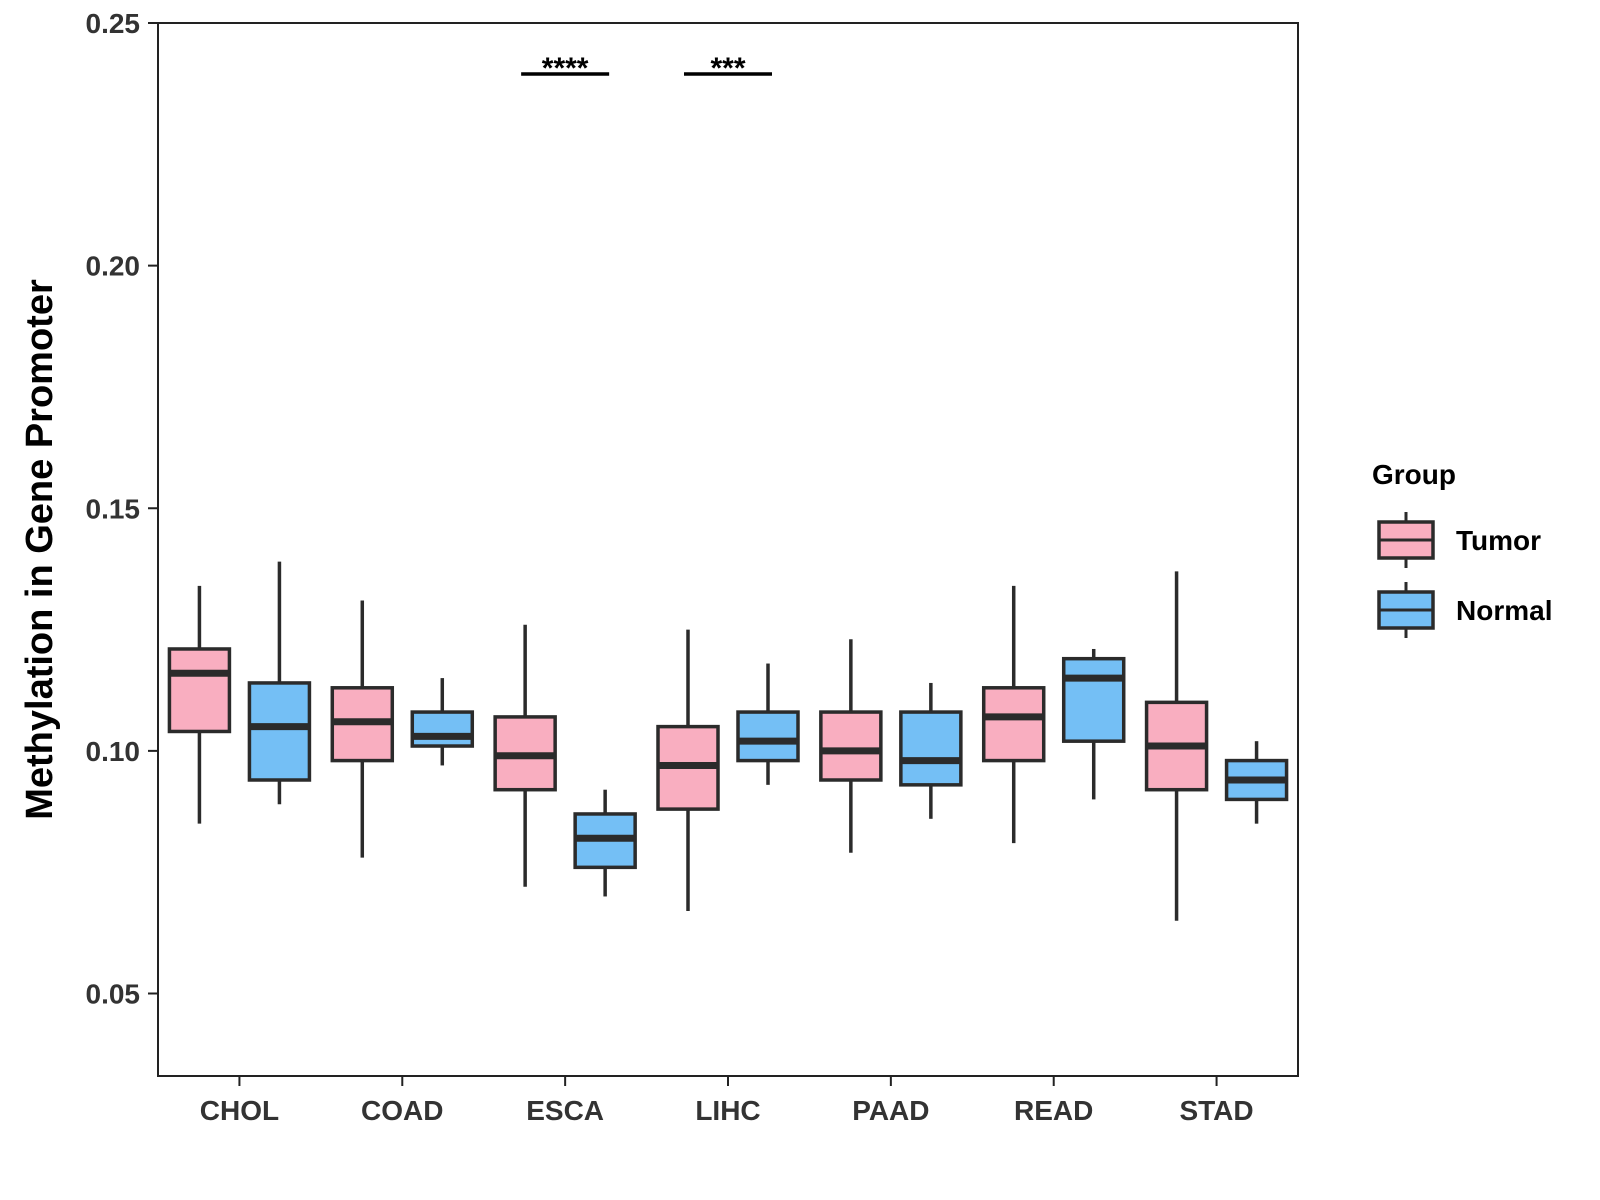 The width and height of the screenshot is (1600, 1200). I want to click on legend: Group Tumor Normal, so click(1462, 548).